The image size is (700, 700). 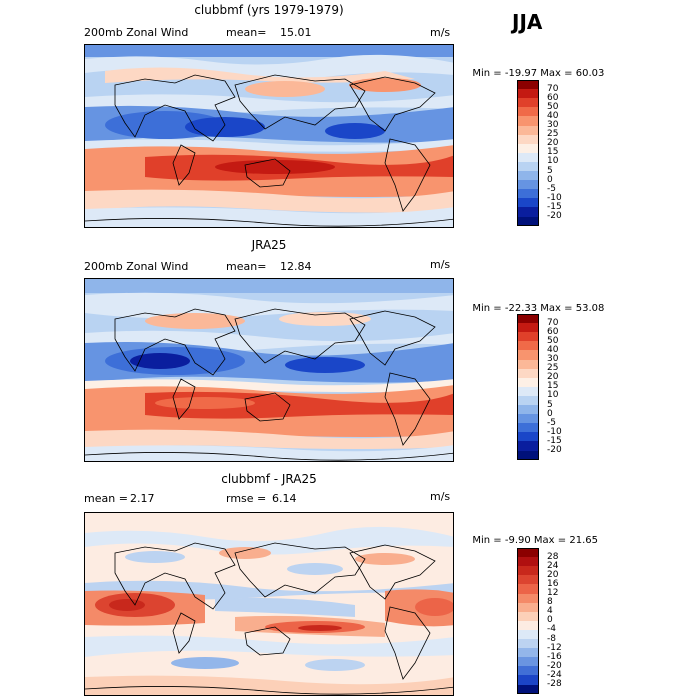 I want to click on panel-1-map, so click(x=269, y=136).